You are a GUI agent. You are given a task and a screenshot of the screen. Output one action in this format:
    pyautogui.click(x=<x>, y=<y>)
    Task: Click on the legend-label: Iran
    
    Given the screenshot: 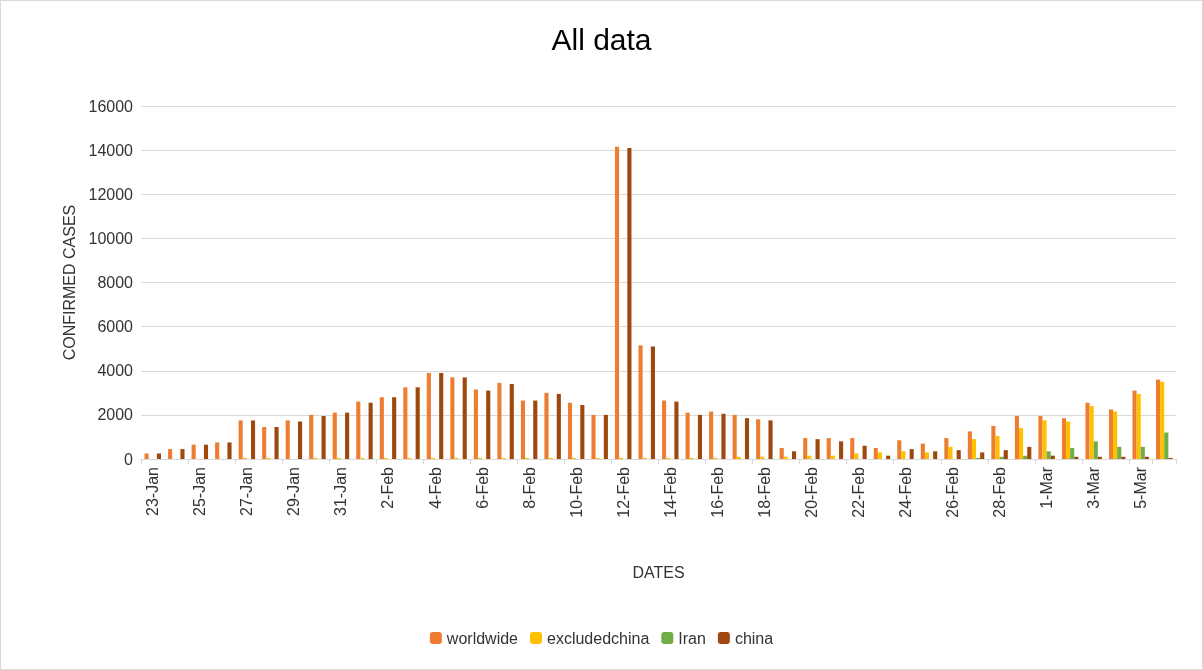 What is the action you would take?
    pyautogui.click(x=692, y=638)
    